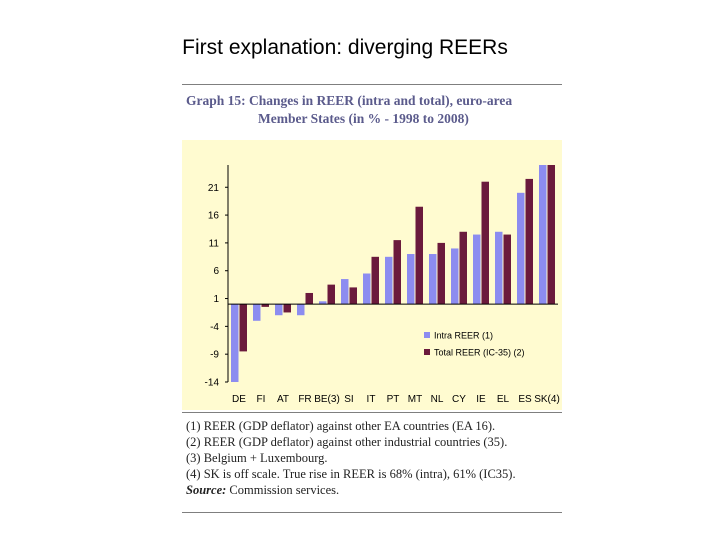 This screenshot has width=720, height=540. I want to click on x-tick-label: ES, so click(525, 399).